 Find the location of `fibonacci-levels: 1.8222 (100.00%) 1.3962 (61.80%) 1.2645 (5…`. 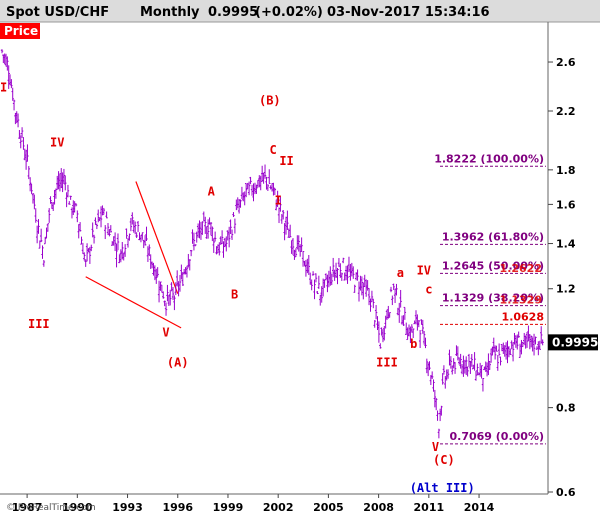

fibonacci-levels: 1.8222 (100.00%) 1.3962 (61.80%) 1.2645 (5… is located at coordinates (490, 298).